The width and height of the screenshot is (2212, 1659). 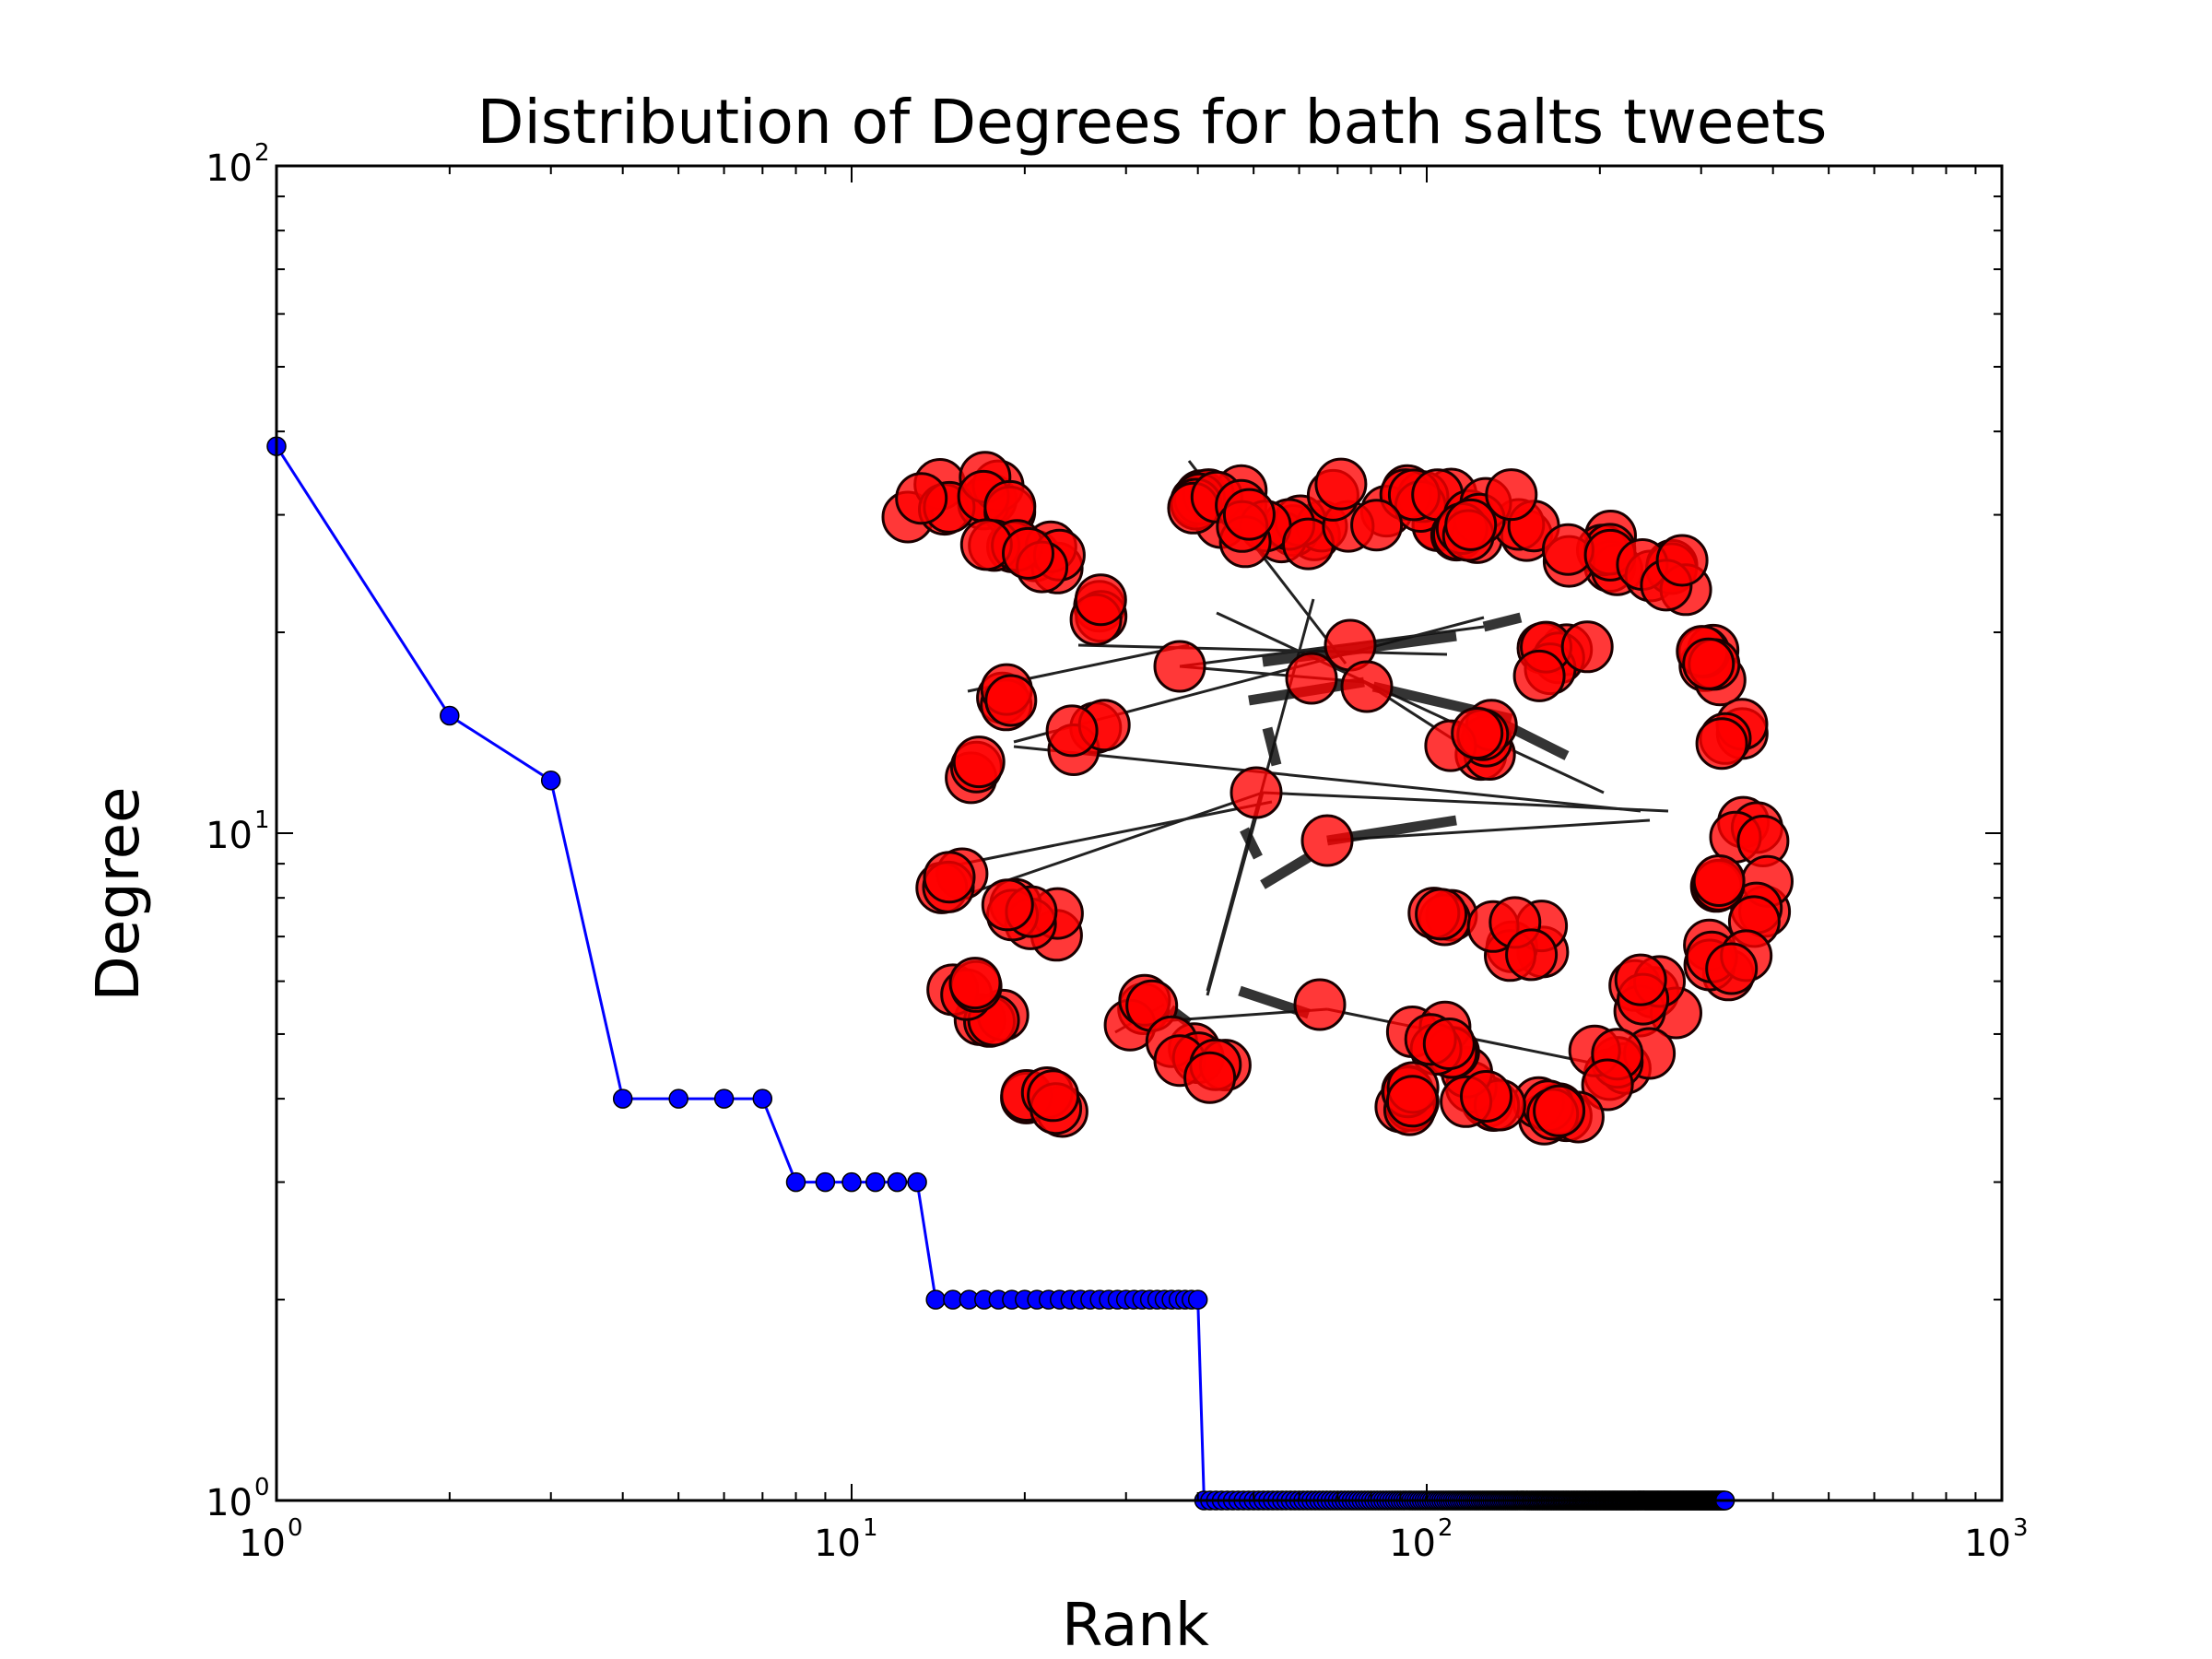 What do you see at coordinates (1445, 1528) in the screenshot?
I see `x-tick-exponent: 2` at bounding box center [1445, 1528].